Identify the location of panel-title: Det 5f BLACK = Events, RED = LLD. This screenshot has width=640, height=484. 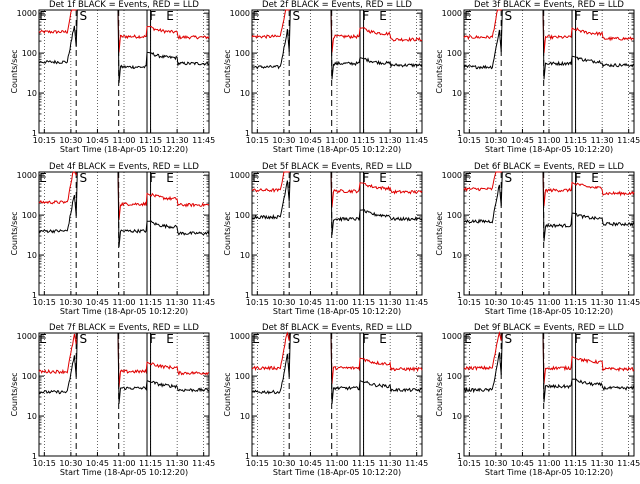
(337, 167).